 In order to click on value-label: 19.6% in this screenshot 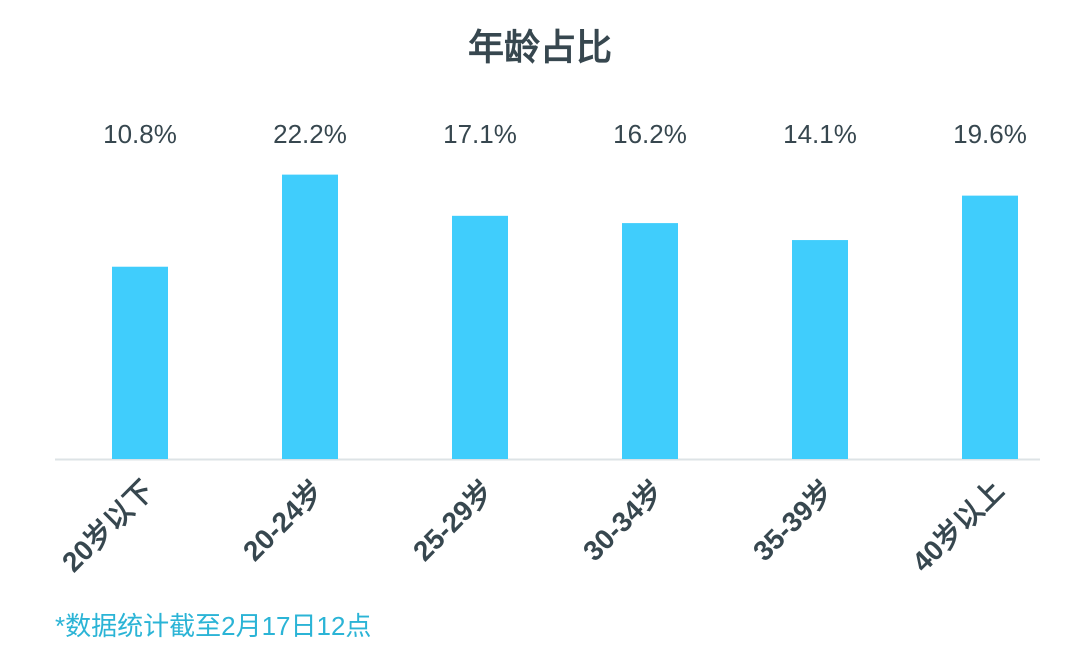, I will do `click(990, 134)`.